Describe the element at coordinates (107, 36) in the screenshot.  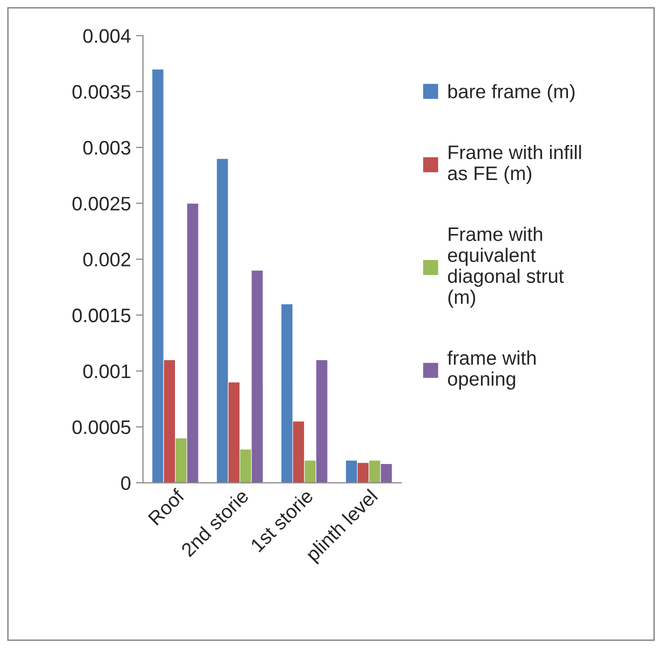
I see `y-tick-label: 0.004` at that location.